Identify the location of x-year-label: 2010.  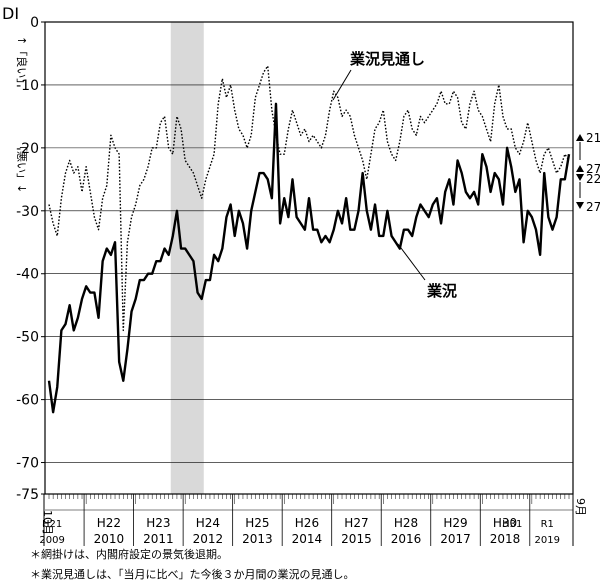
(109, 539).